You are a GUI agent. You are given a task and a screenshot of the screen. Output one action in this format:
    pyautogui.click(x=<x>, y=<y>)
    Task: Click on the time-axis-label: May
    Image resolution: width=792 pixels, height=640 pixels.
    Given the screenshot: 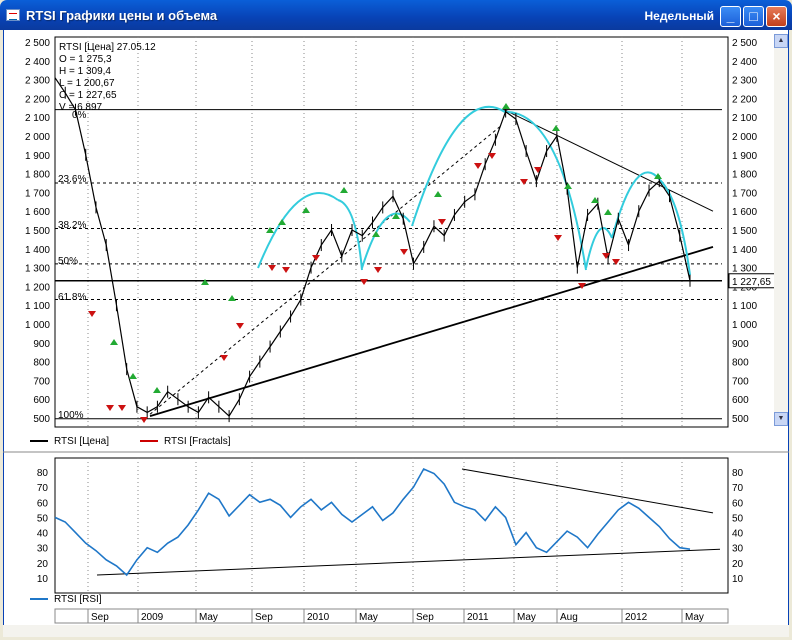 What is the action you would take?
    pyautogui.click(x=208, y=617)
    